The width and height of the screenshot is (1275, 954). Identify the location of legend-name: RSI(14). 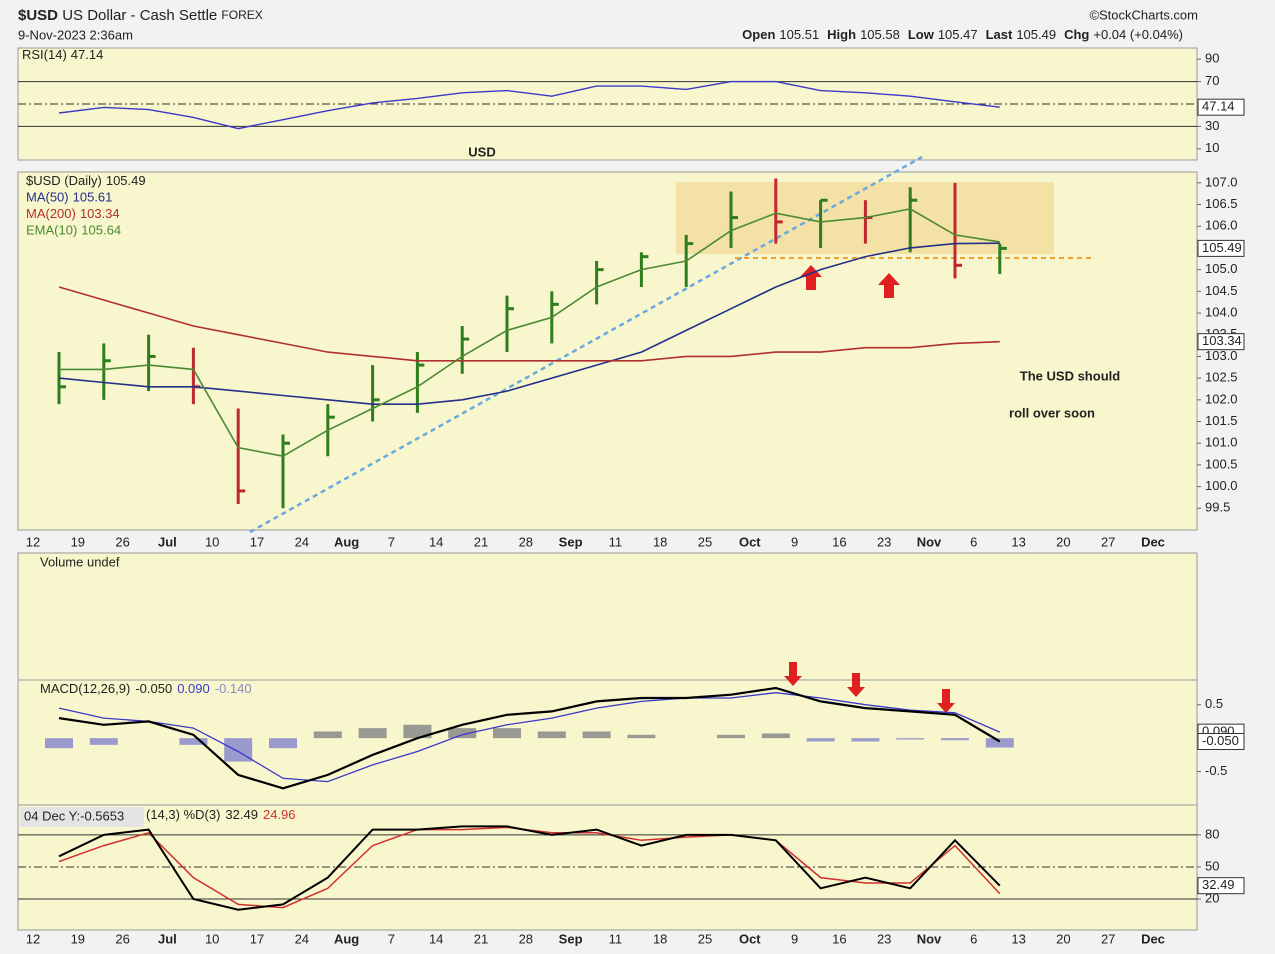
(44, 54).